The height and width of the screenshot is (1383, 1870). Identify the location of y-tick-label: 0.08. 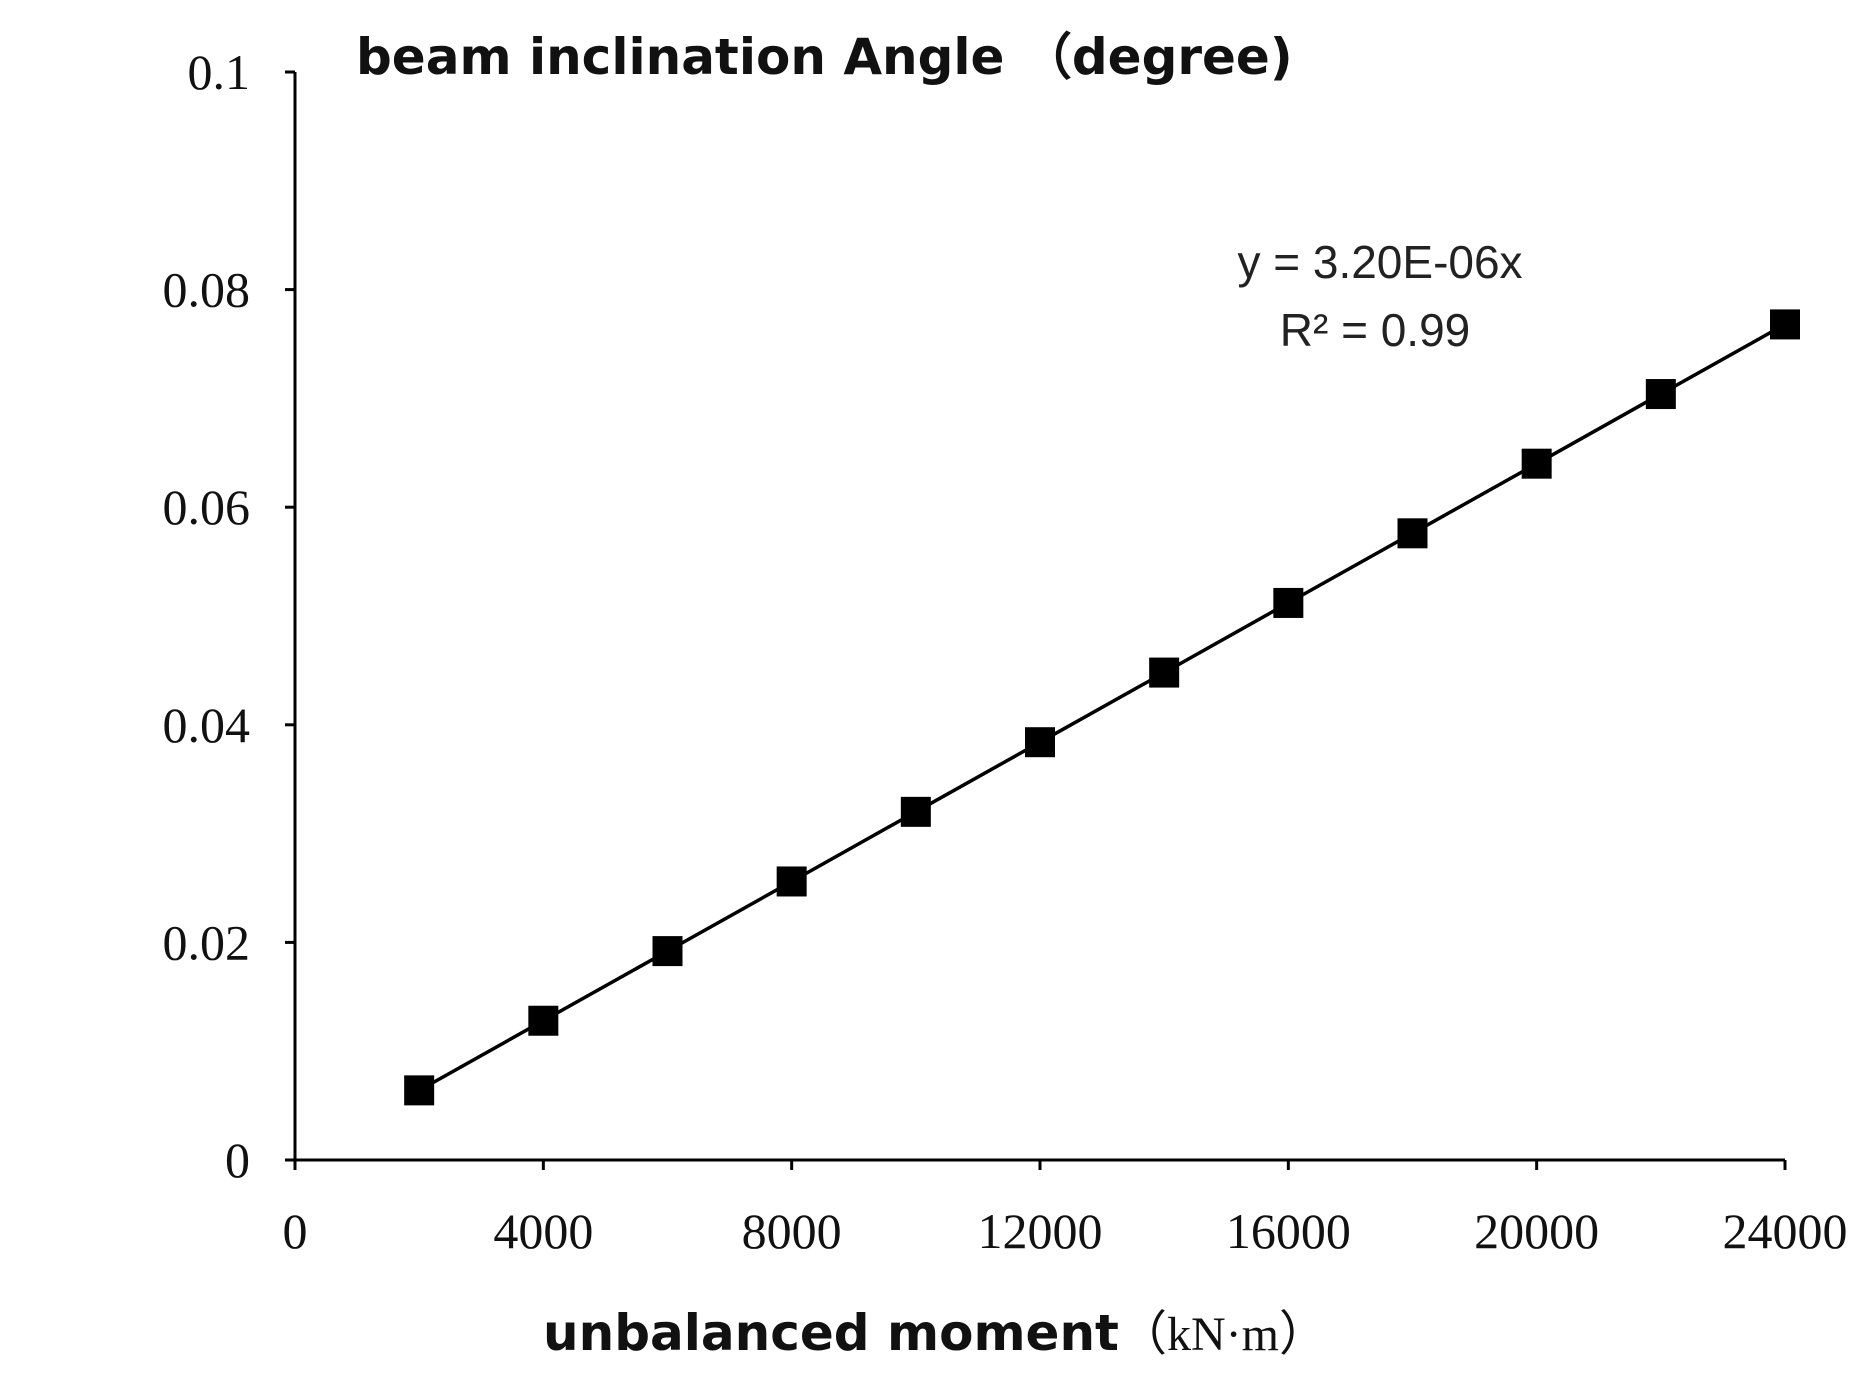
(207, 290).